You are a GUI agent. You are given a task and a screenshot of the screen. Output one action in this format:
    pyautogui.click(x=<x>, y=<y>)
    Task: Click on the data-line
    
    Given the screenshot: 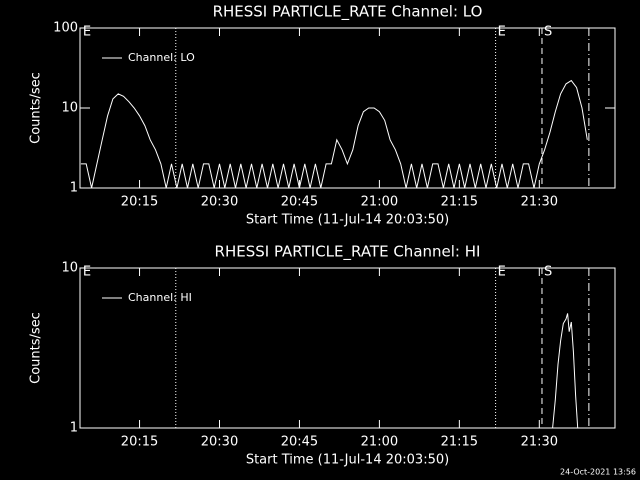 What is the action you would take?
    pyautogui.click(x=565, y=371)
    